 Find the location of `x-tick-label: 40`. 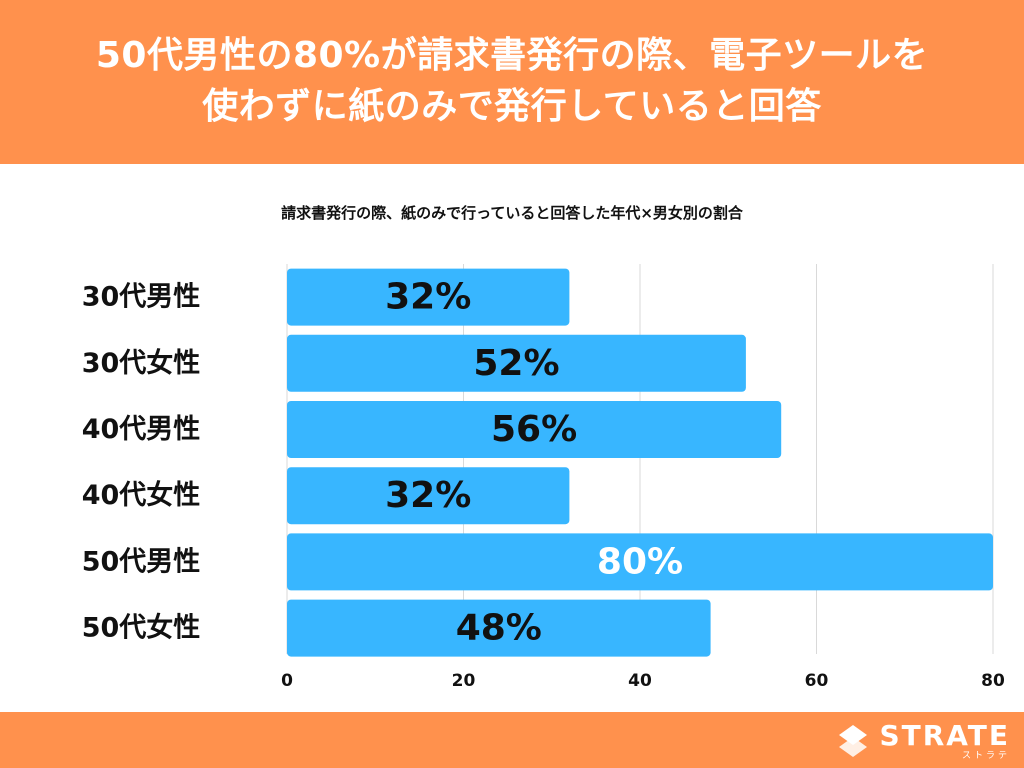

x-tick-label: 40 is located at coordinates (640, 681).